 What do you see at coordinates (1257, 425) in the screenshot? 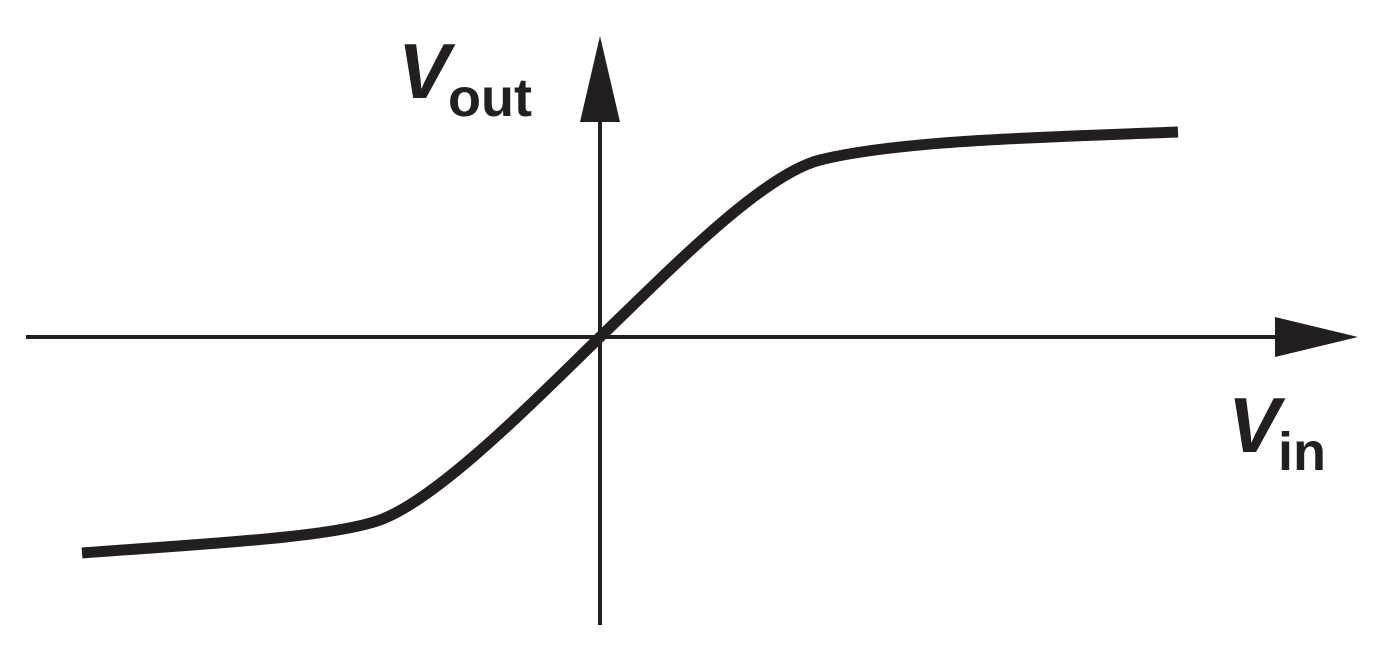
I see `x-axis-label-symbol: V` at bounding box center [1257, 425].